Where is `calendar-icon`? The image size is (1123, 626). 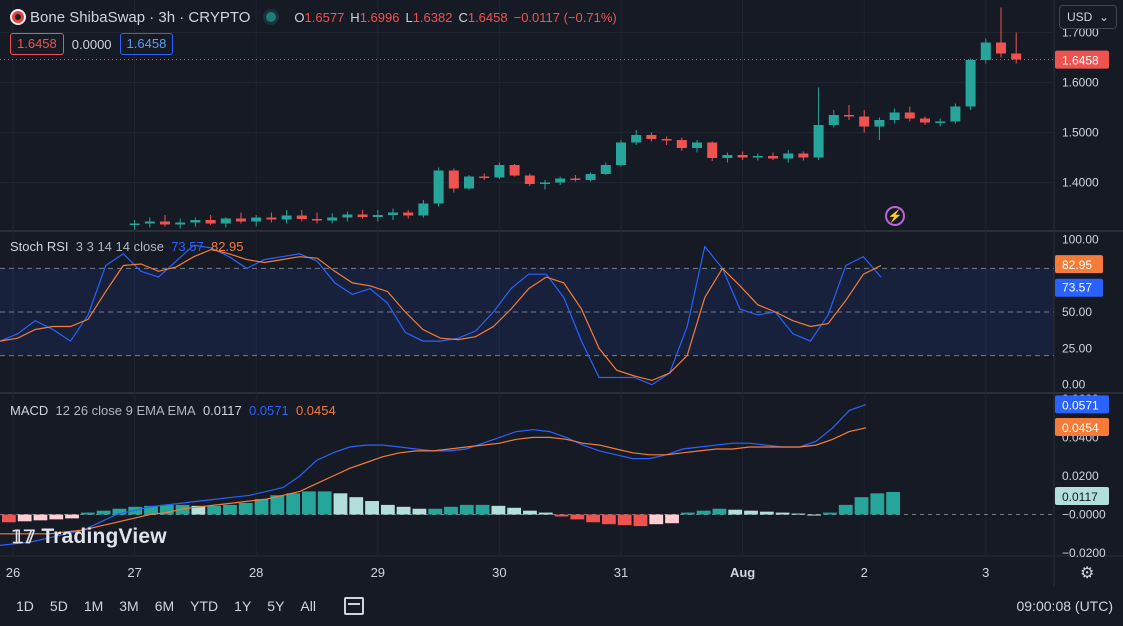 calendar-icon is located at coordinates (353, 606).